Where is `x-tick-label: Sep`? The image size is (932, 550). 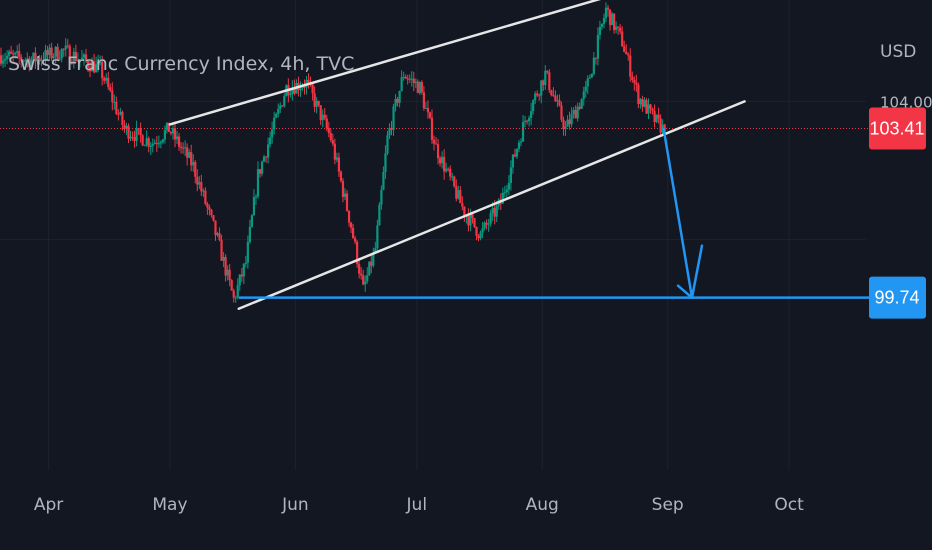
x-tick-label: Sep is located at coordinates (668, 505).